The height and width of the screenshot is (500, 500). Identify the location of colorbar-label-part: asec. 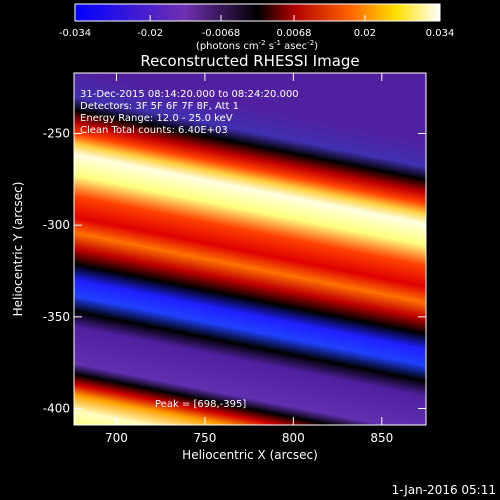
(294, 46).